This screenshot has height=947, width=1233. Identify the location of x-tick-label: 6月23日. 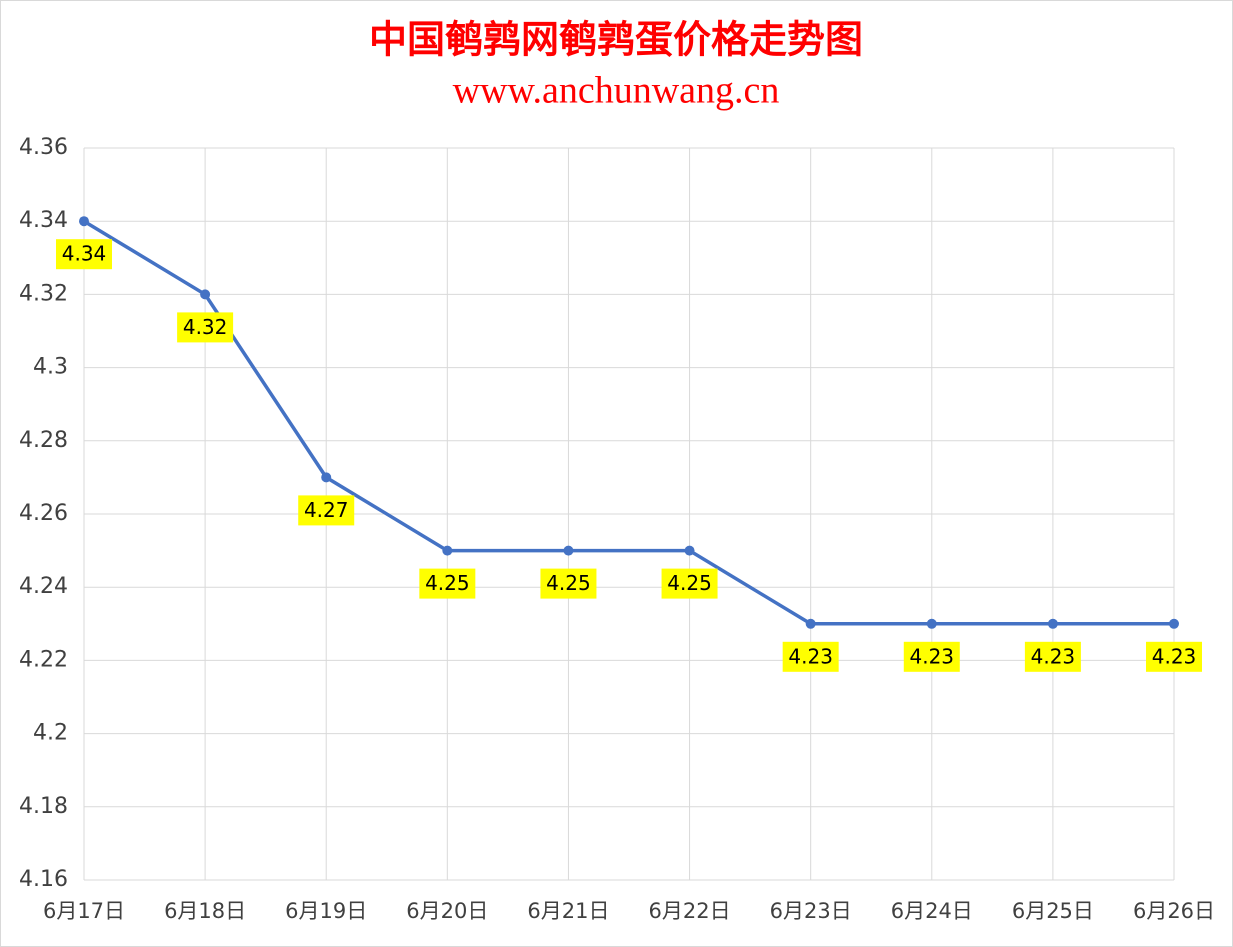
(811, 911).